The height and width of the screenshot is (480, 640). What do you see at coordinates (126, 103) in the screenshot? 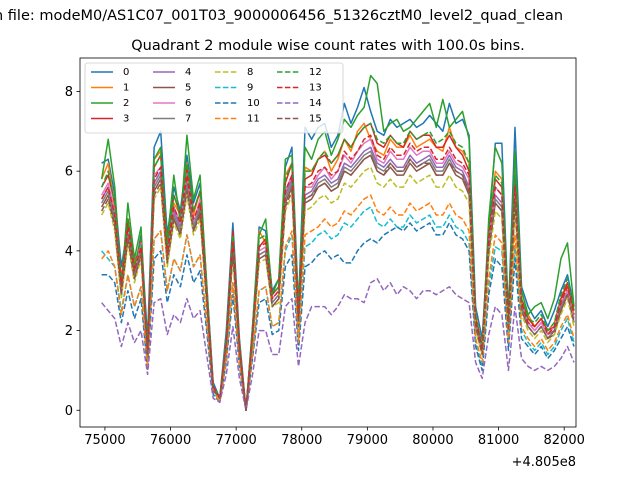
I see `legend-label-2: 2` at bounding box center [126, 103].